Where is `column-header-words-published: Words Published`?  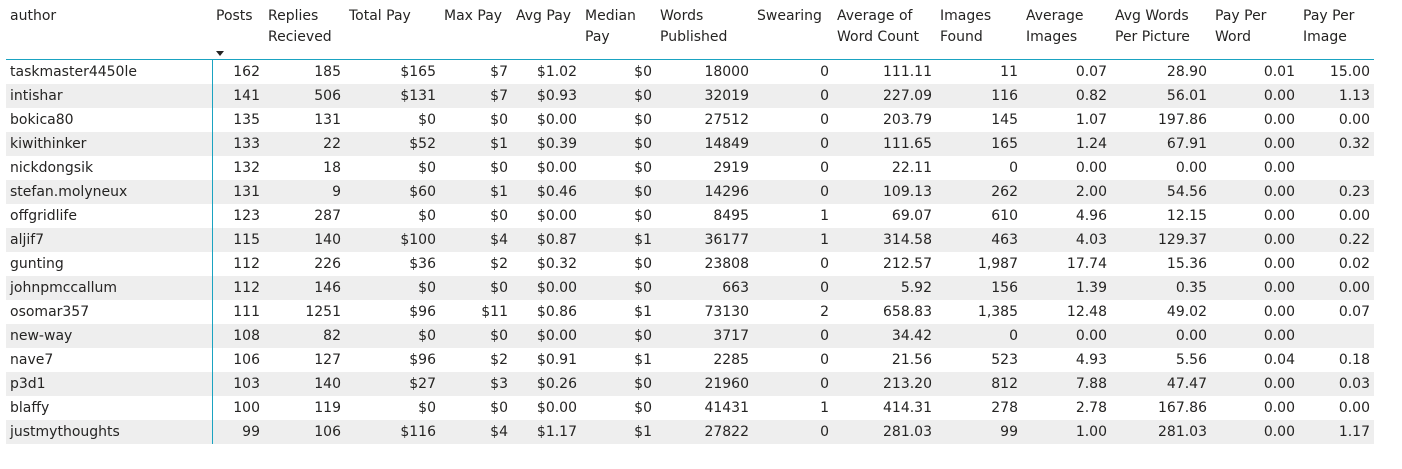 column-header-words-published: Words Published is located at coordinates (704, 33).